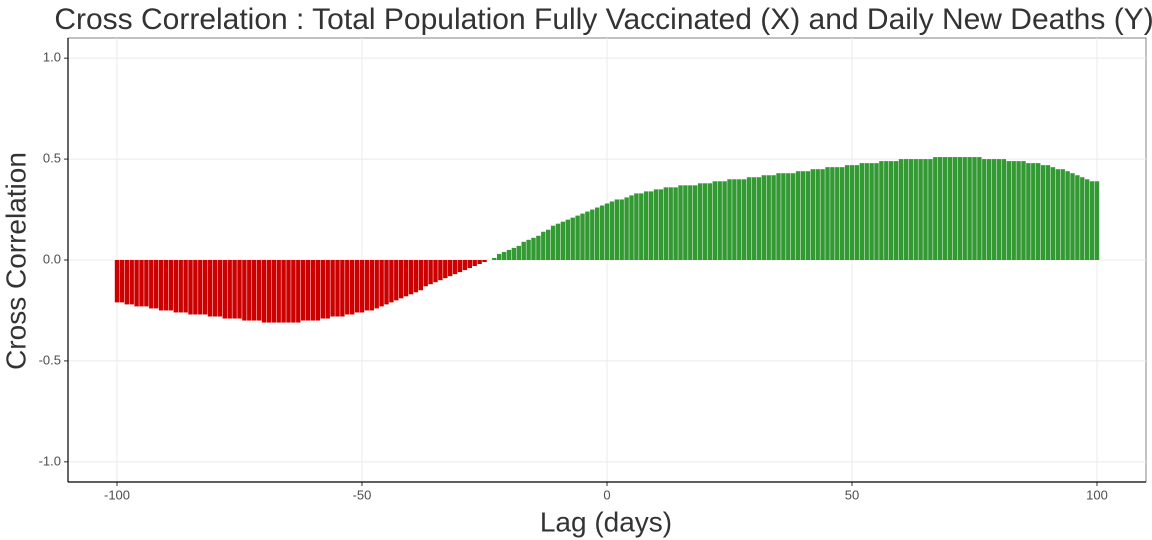 The image size is (1152, 540). Describe the element at coordinates (852, 494) in the screenshot. I see `x-tick-label: 50` at that location.